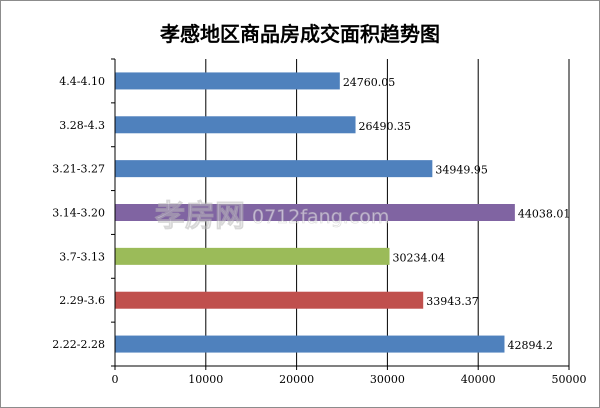 This screenshot has width=600, height=408. I want to click on category-label: 3.14-3.20, so click(78, 213).